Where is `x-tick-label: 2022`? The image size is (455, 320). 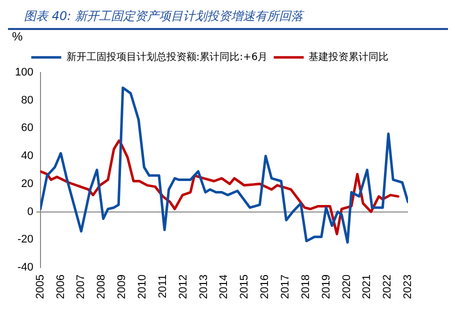
x-tick-label: 2022 is located at coordinates (388, 287).